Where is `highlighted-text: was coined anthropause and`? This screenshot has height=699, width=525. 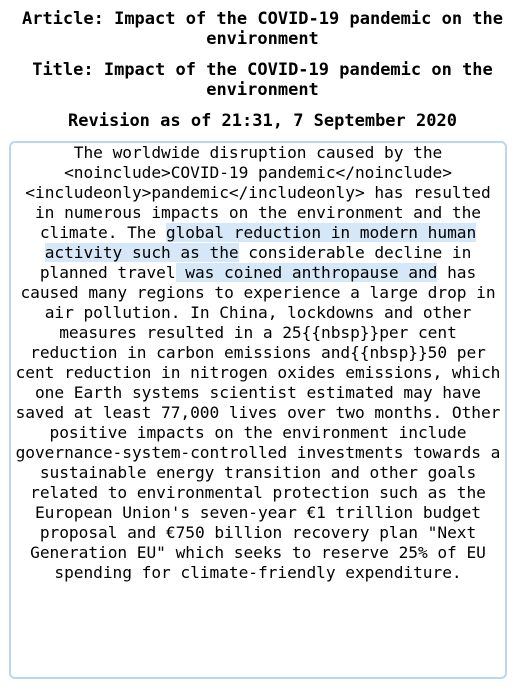
highlighted-text: was coined anthropause and is located at coordinates (306, 272).